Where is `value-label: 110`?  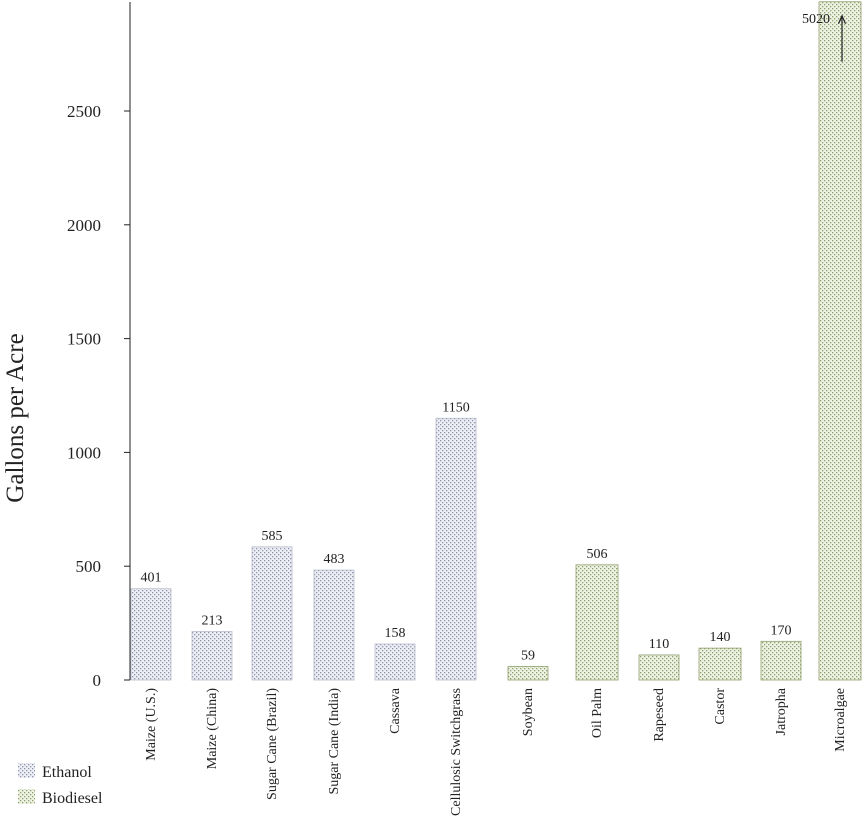
value-label: 110 is located at coordinates (659, 644).